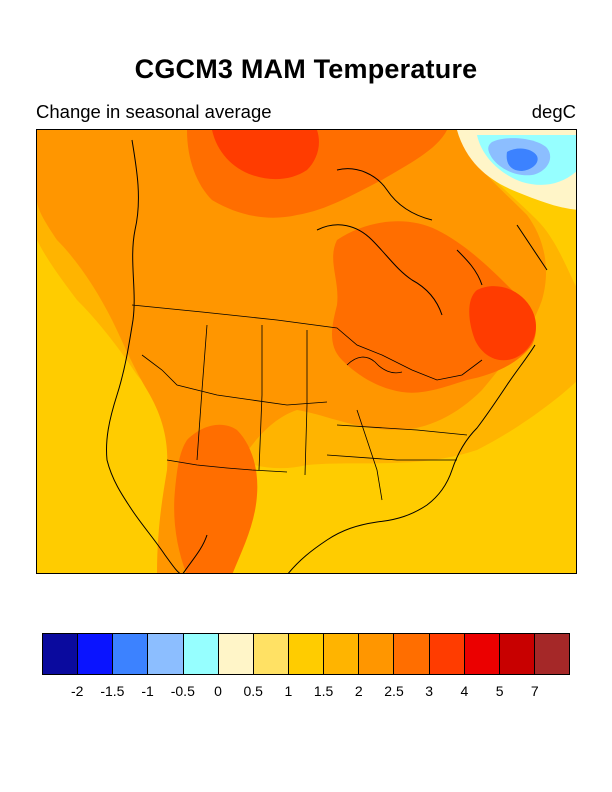 This screenshot has width=612, height=792. I want to click on legend-tick-label: 1.5, so click(323, 691).